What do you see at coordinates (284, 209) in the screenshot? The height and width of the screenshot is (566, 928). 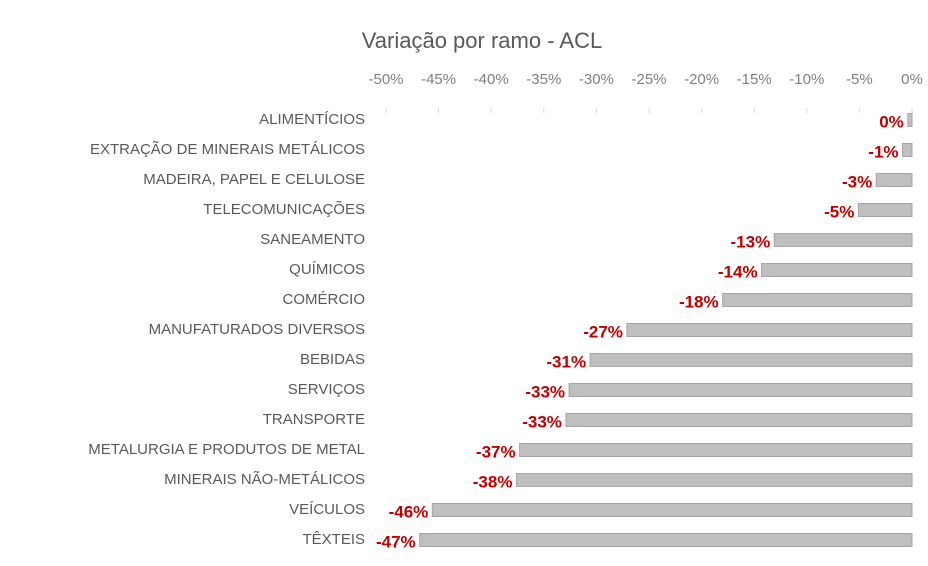 I see `y-tick-label: TELECOMUNICAÇÕES` at bounding box center [284, 209].